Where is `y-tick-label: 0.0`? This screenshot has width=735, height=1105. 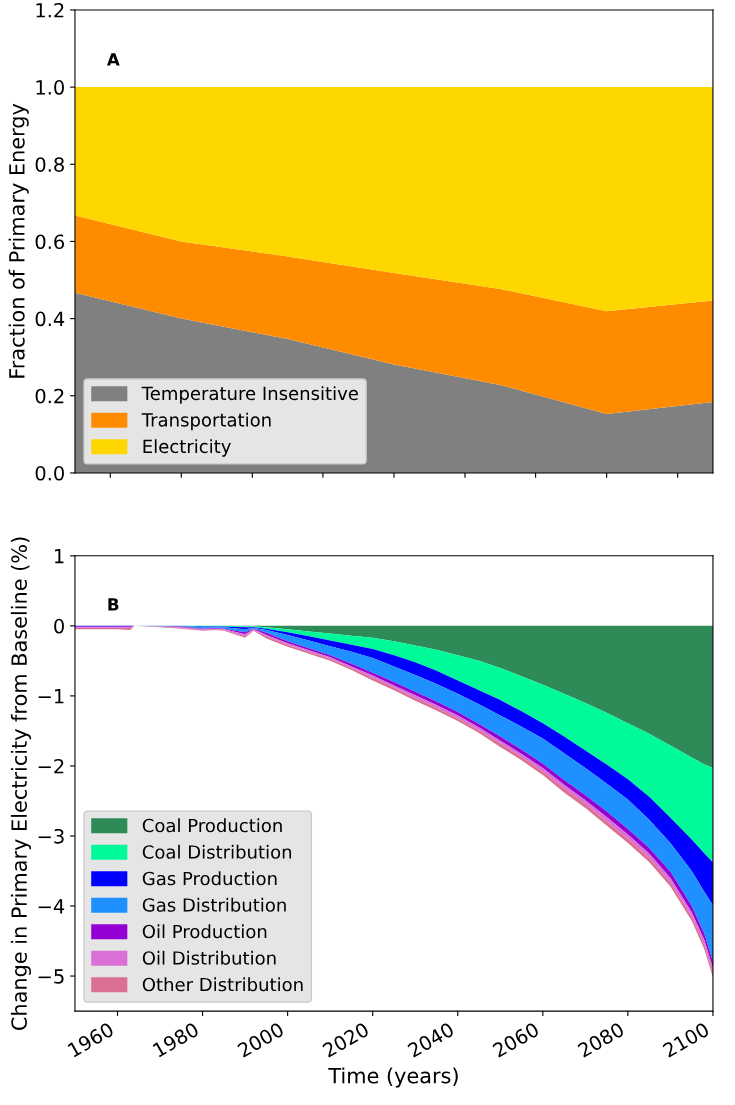 y-tick-label: 0.0 is located at coordinates (49, 473).